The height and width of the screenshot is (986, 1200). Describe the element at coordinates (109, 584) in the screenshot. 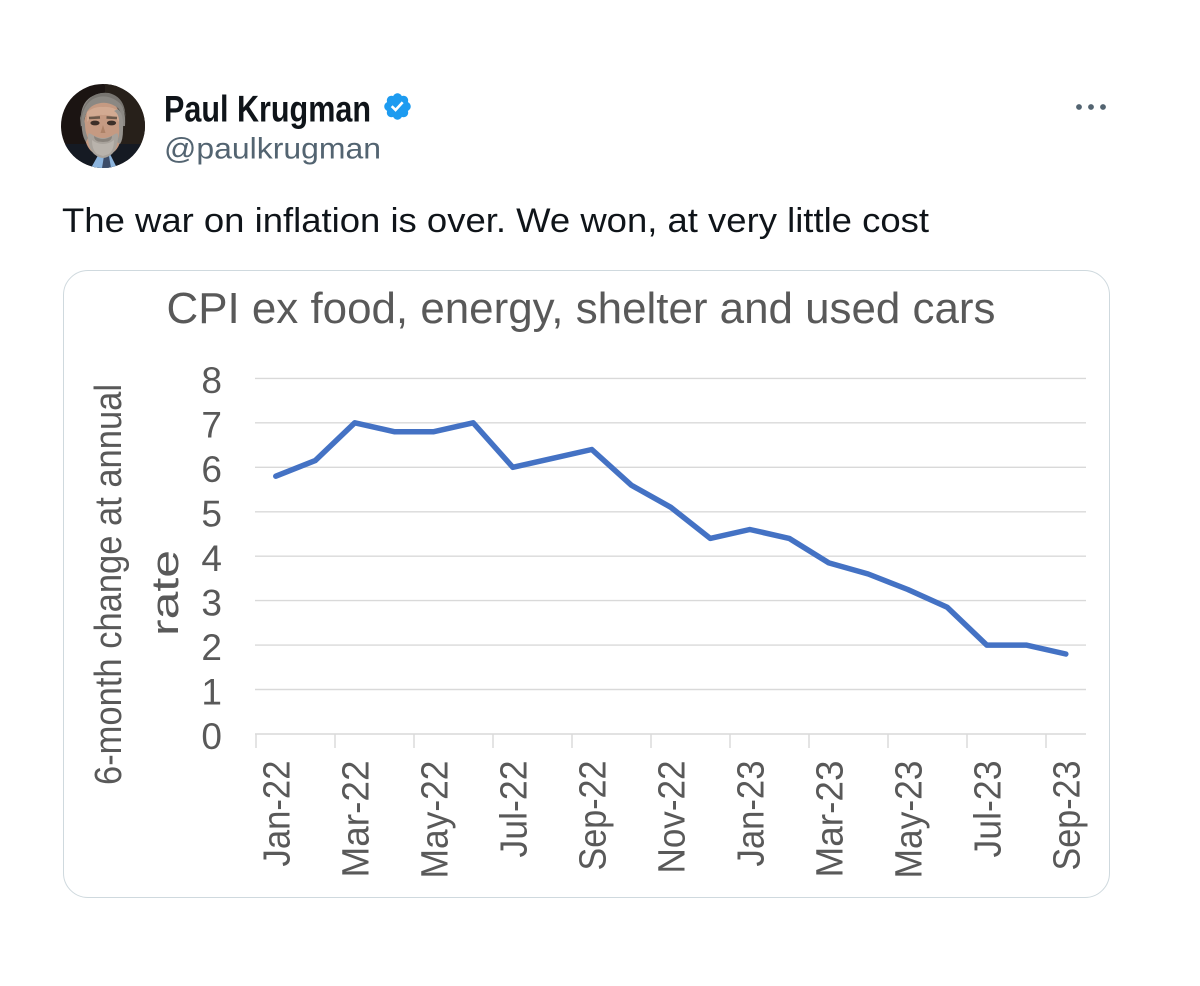

I see `svg-text: 6-month change at annual` at that location.